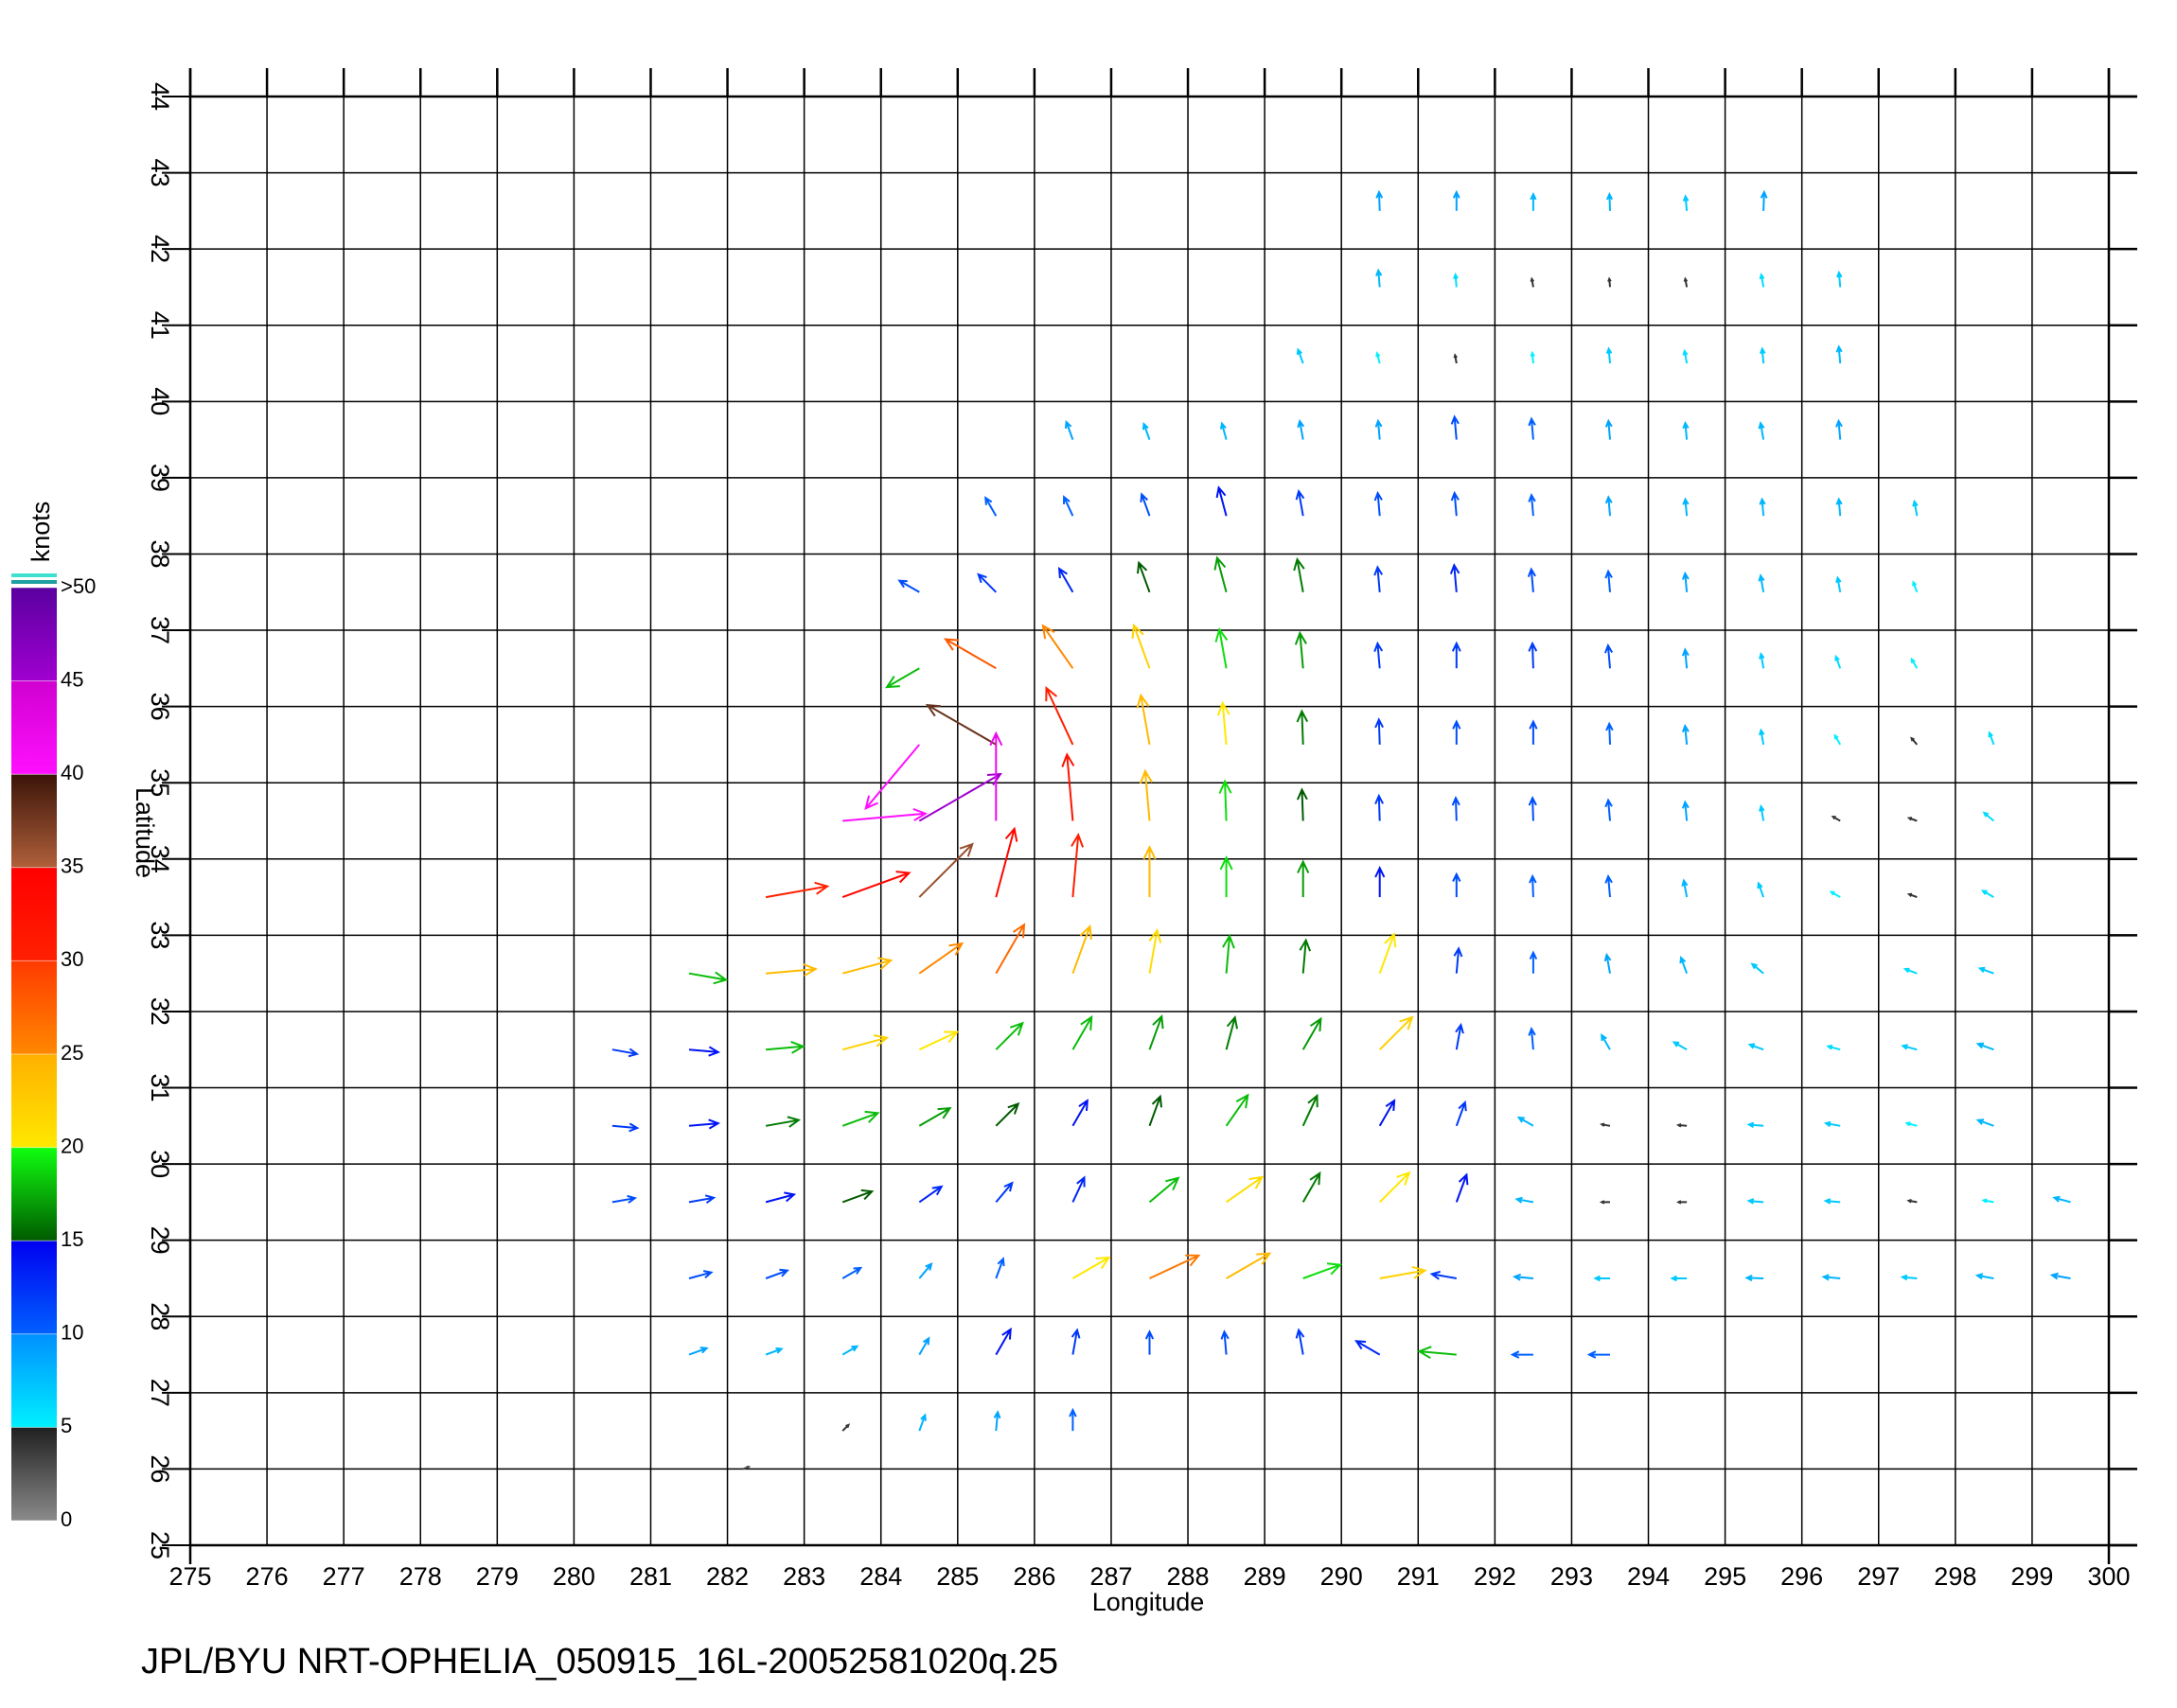  Describe the element at coordinates (2109, 1576) in the screenshot. I see `x-tick-label: 300` at that location.